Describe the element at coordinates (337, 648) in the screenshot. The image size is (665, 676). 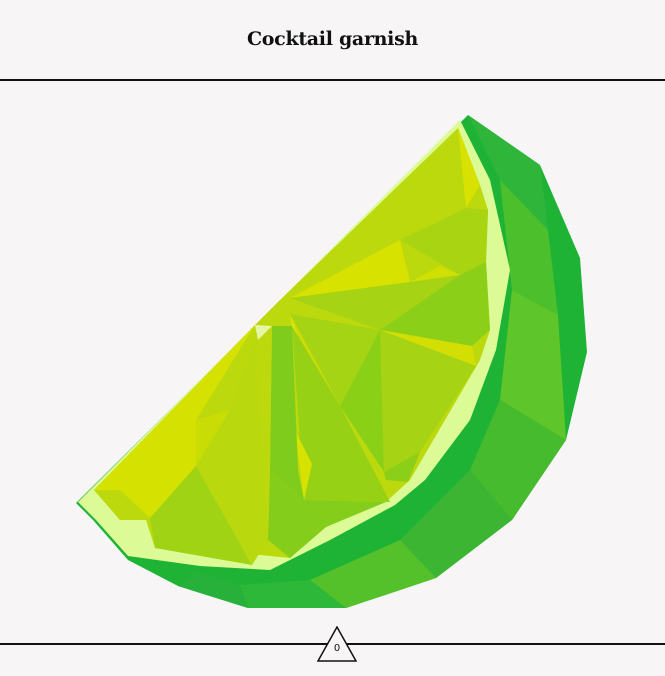
I see `counter-value: 0` at that location.